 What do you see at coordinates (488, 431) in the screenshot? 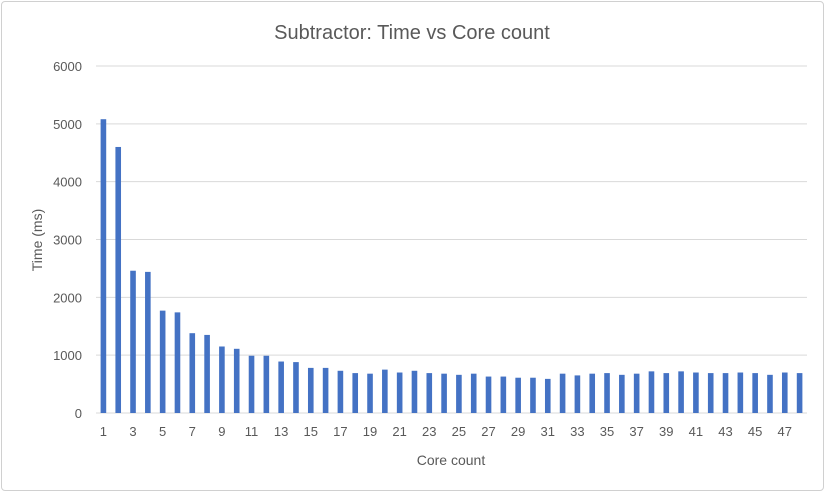
I see `x-tick-label: 27` at bounding box center [488, 431].